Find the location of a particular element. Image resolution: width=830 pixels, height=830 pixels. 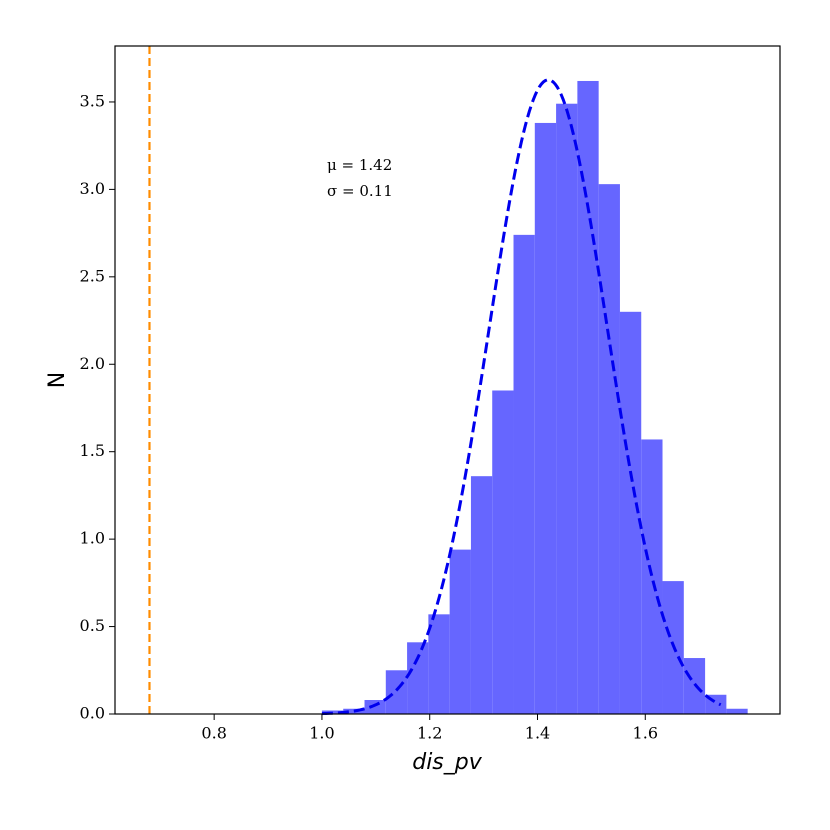

annotation: μ = 1.42 is located at coordinates (359, 165).